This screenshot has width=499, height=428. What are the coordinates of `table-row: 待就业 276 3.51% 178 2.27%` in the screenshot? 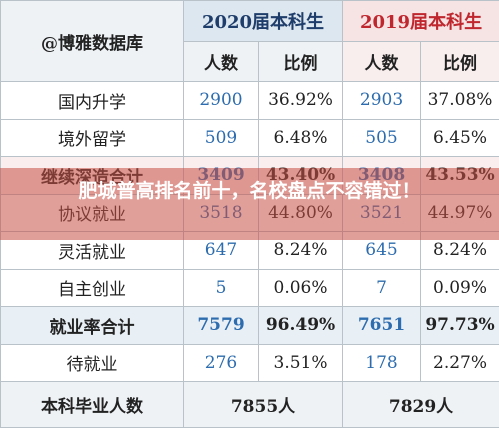 It's located at (249, 363).